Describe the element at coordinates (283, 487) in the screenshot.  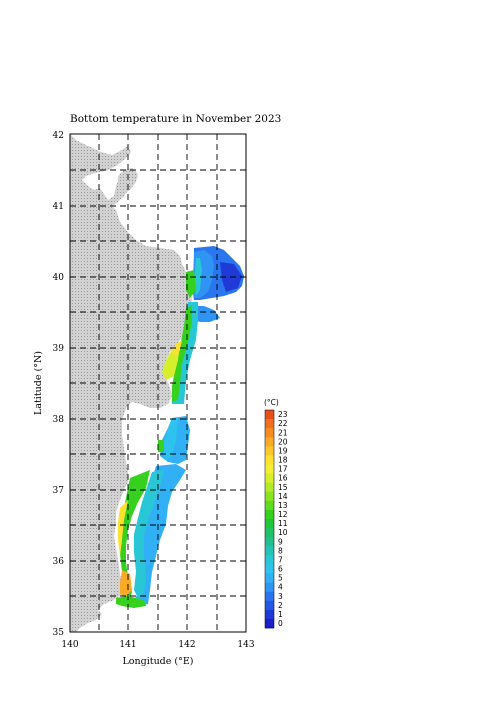
I see `colorbar-tick-label: 15` at that location.